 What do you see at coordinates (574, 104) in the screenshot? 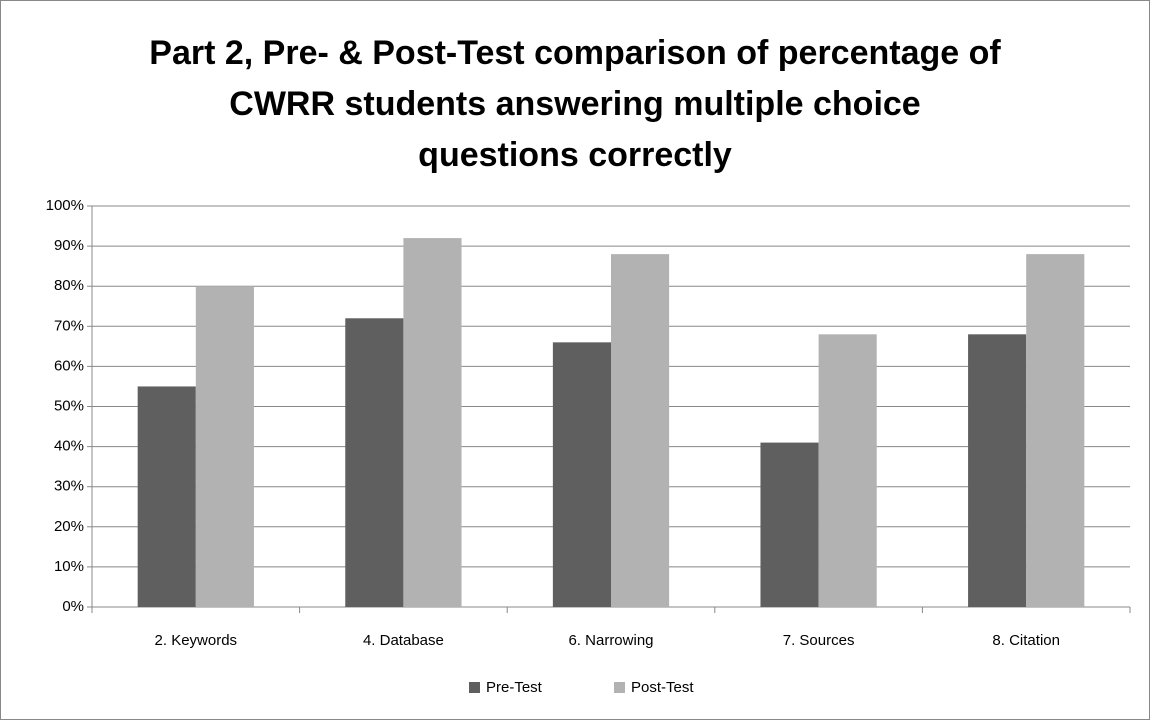
I see `chart-title: CWRR students answering multiple choice` at bounding box center [574, 104].